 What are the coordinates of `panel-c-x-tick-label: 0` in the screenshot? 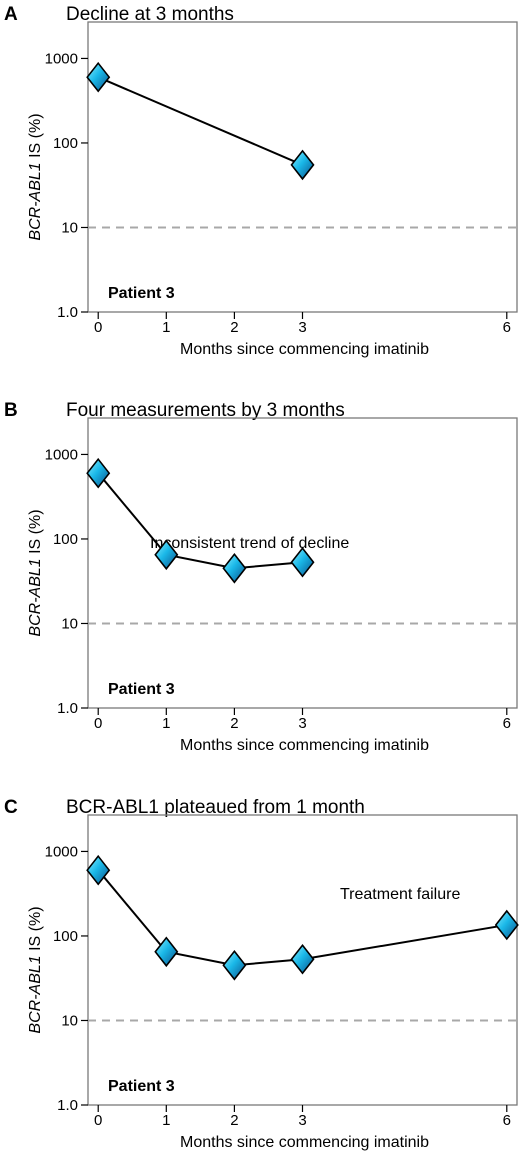 It's located at (98, 1120).